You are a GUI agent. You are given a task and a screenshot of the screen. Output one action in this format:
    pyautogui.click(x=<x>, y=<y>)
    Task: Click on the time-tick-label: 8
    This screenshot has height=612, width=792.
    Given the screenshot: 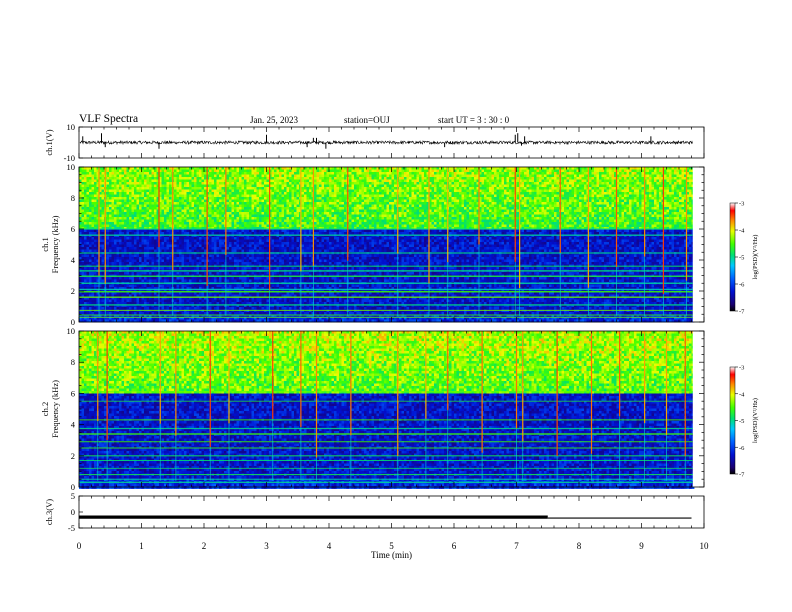 What is the action you would take?
    pyautogui.click(x=579, y=546)
    